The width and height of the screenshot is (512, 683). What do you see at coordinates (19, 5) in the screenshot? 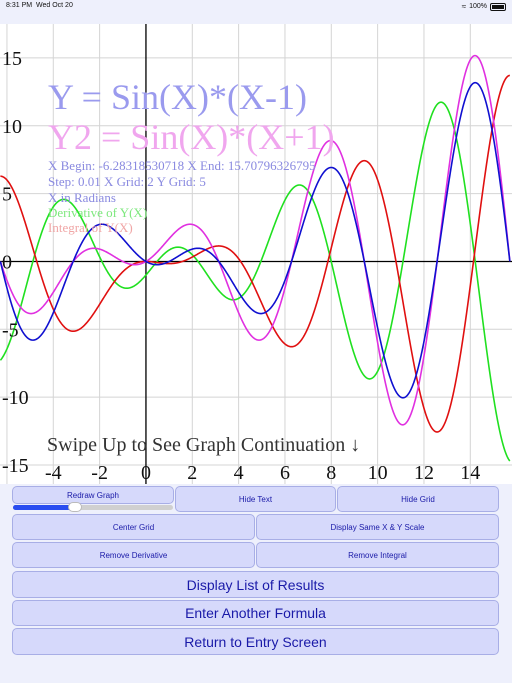
I see `status-time: 8:31 PM` at bounding box center [19, 5].